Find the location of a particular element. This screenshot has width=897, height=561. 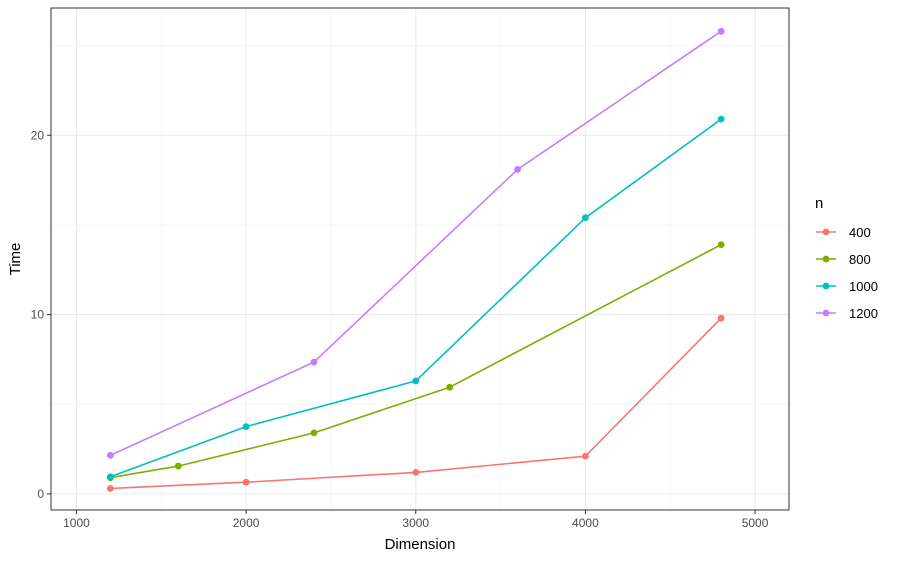

legend-title: n is located at coordinates (819, 203).